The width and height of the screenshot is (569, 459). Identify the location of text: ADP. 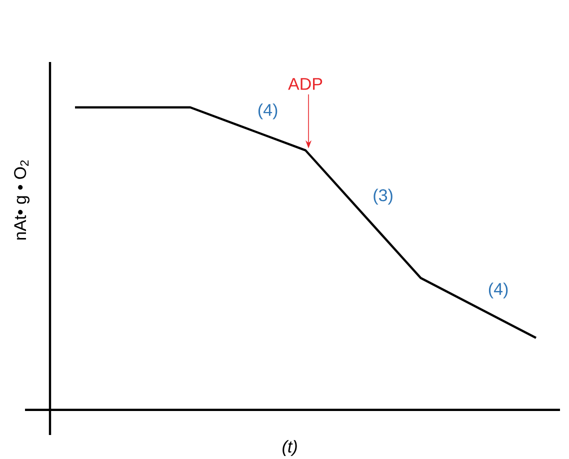
(305, 84).